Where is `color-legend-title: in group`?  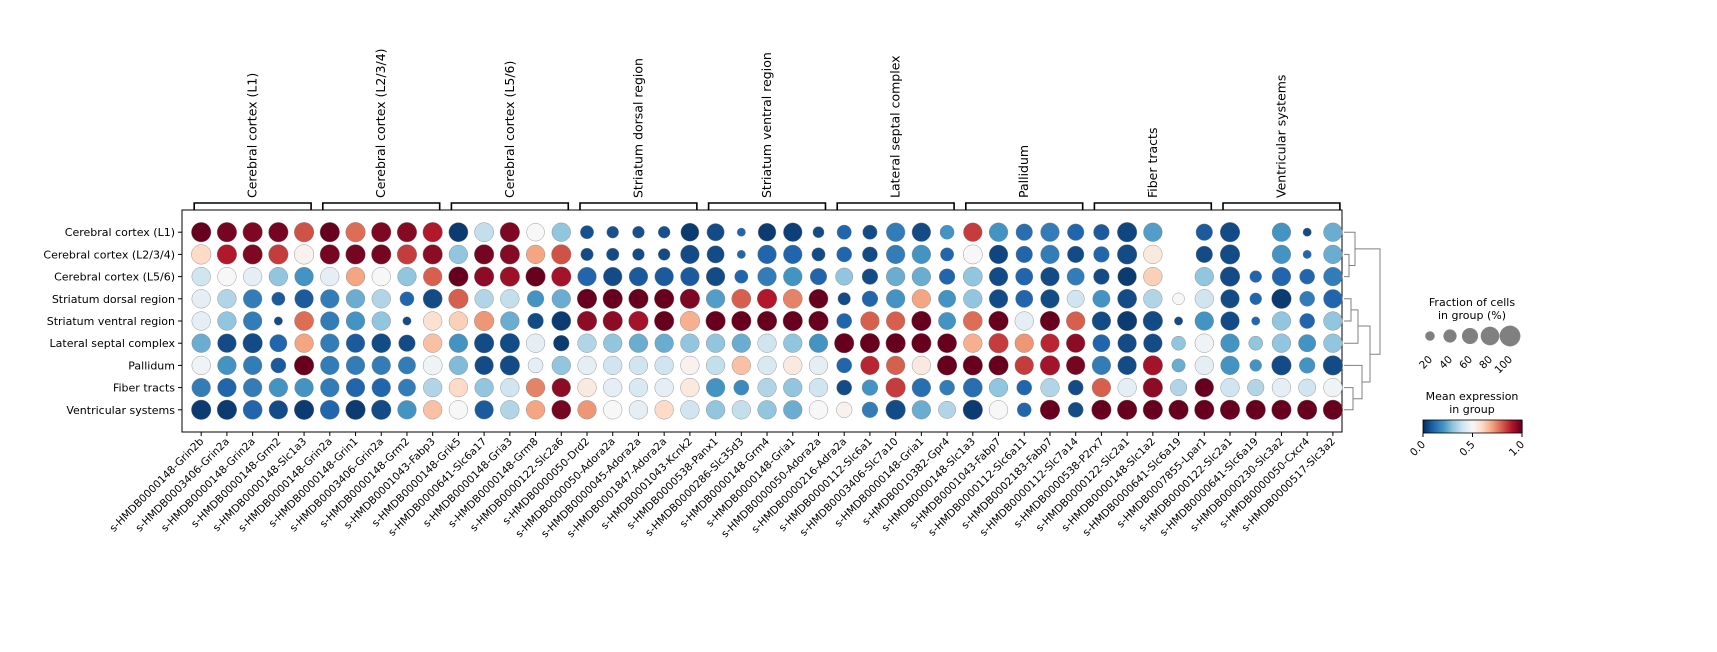 color-legend-title: in group is located at coordinates (1471, 409).